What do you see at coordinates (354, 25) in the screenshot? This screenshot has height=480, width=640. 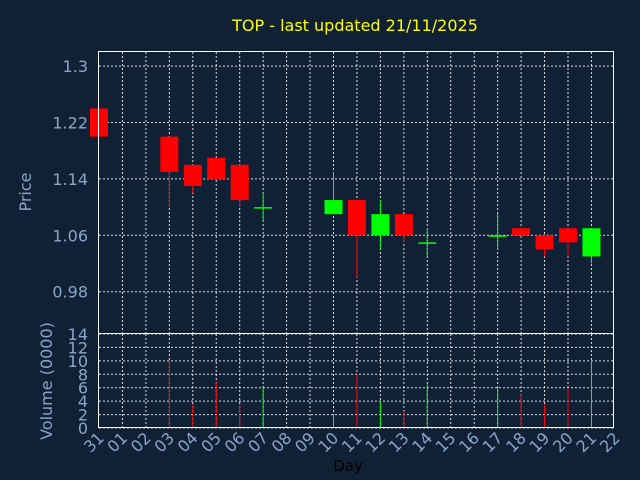 I see `chart-title: TOP - last updated 21/11/2025` at bounding box center [354, 25].